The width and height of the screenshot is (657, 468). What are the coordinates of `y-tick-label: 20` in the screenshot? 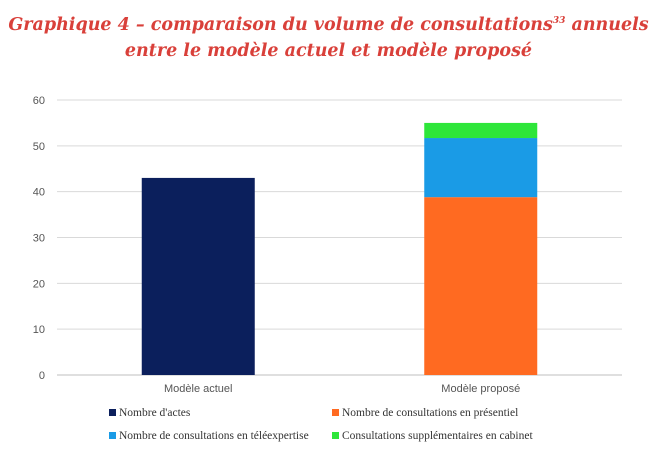 It's located at (39, 284).